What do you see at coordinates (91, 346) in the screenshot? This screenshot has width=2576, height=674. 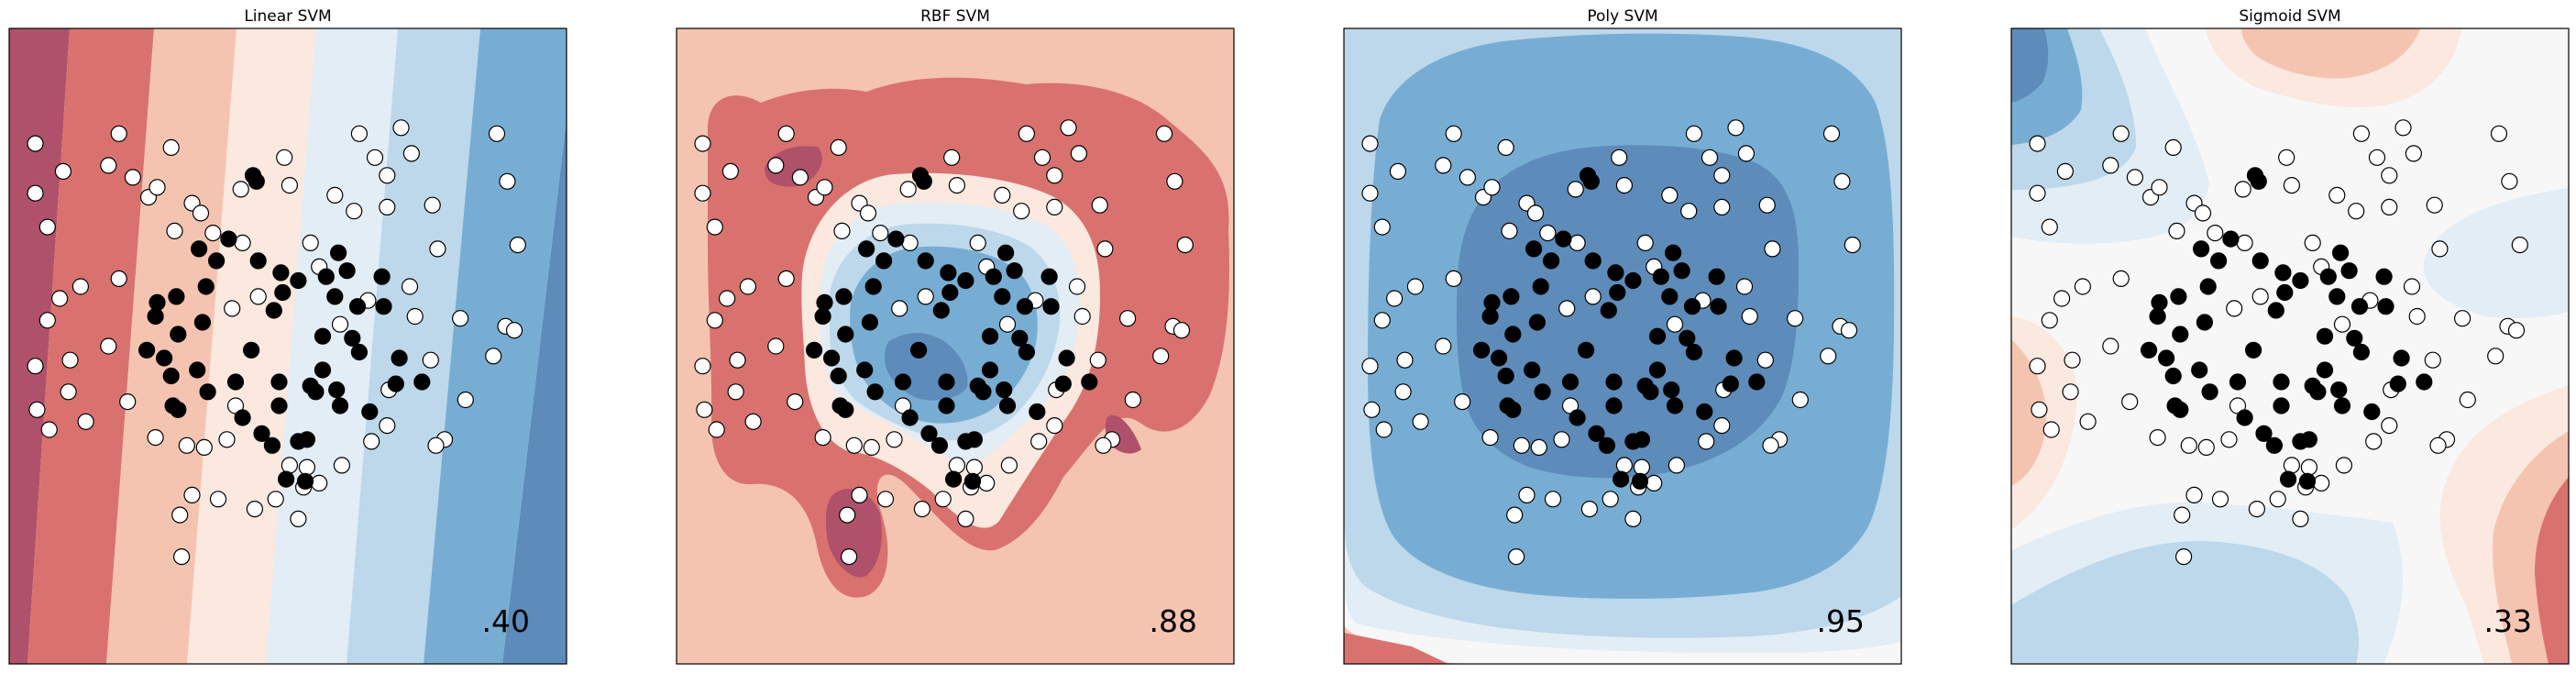 I see `band-red` at bounding box center [91, 346].